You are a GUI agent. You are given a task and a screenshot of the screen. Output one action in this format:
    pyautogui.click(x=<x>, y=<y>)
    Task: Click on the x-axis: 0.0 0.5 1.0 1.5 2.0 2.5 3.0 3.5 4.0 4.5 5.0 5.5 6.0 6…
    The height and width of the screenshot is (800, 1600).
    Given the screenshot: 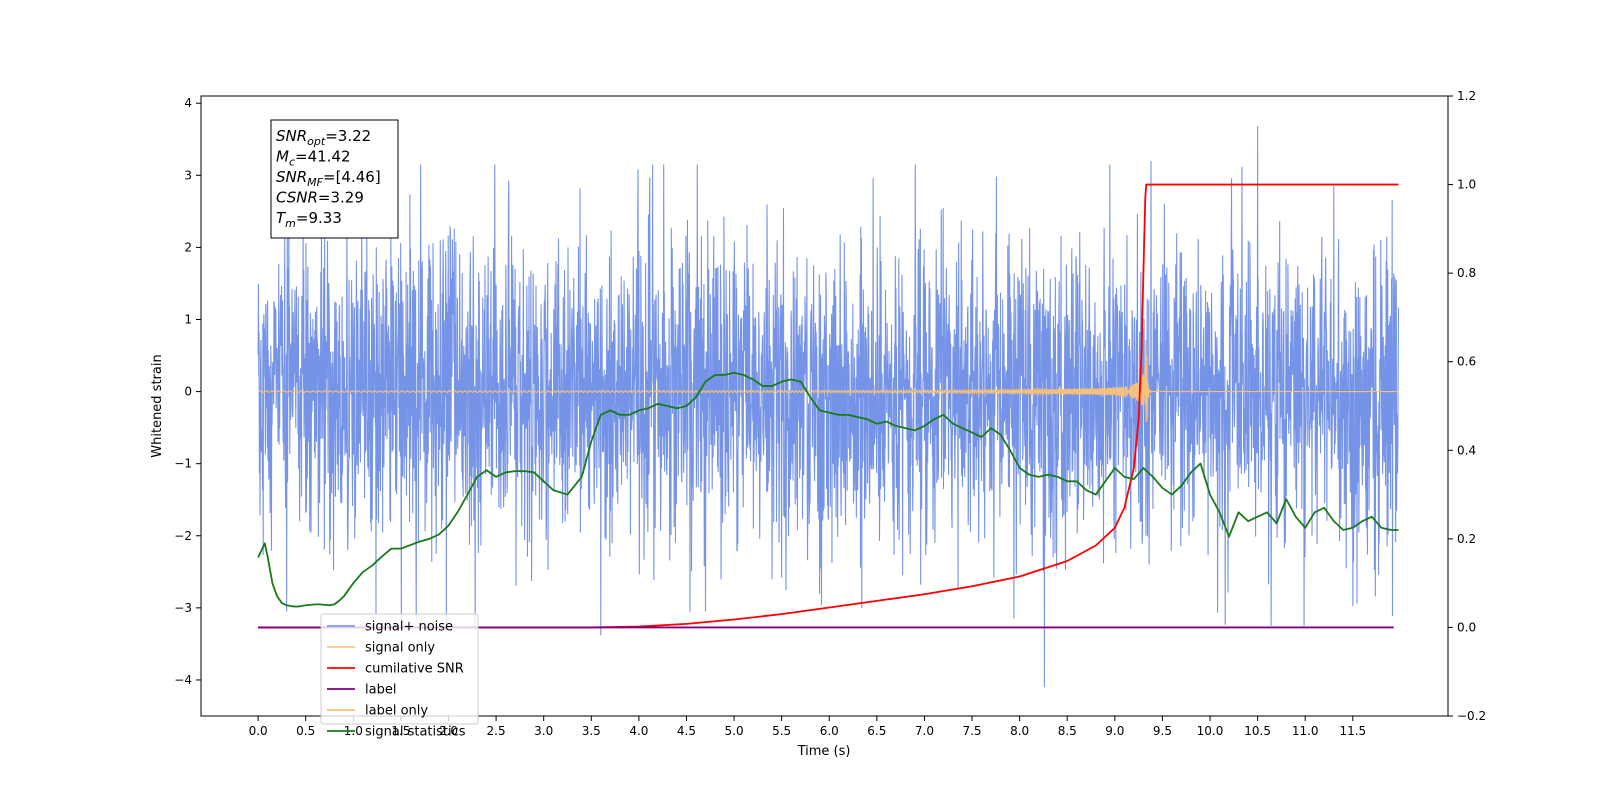 What is the action you would take?
    pyautogui.click(x=807, y=727)
    